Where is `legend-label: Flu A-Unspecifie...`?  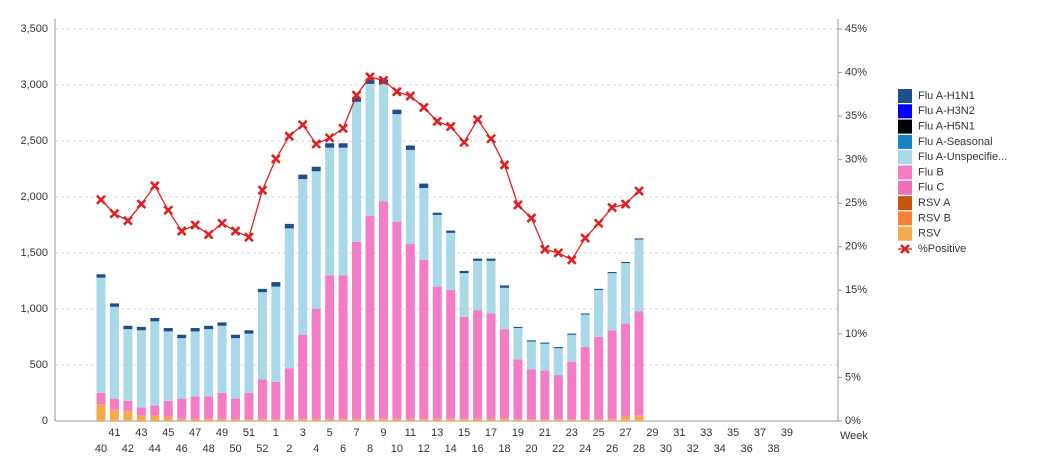 legend-label: Flu A-Unspecifie... is located at coordinates (962, 157).